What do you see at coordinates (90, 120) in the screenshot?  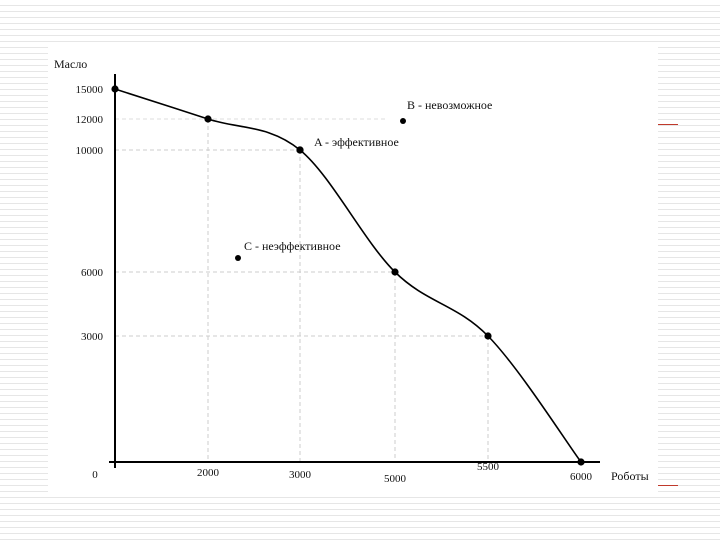 I see `y-tick-label-12000: 12000` at bounding box center [90, 120].